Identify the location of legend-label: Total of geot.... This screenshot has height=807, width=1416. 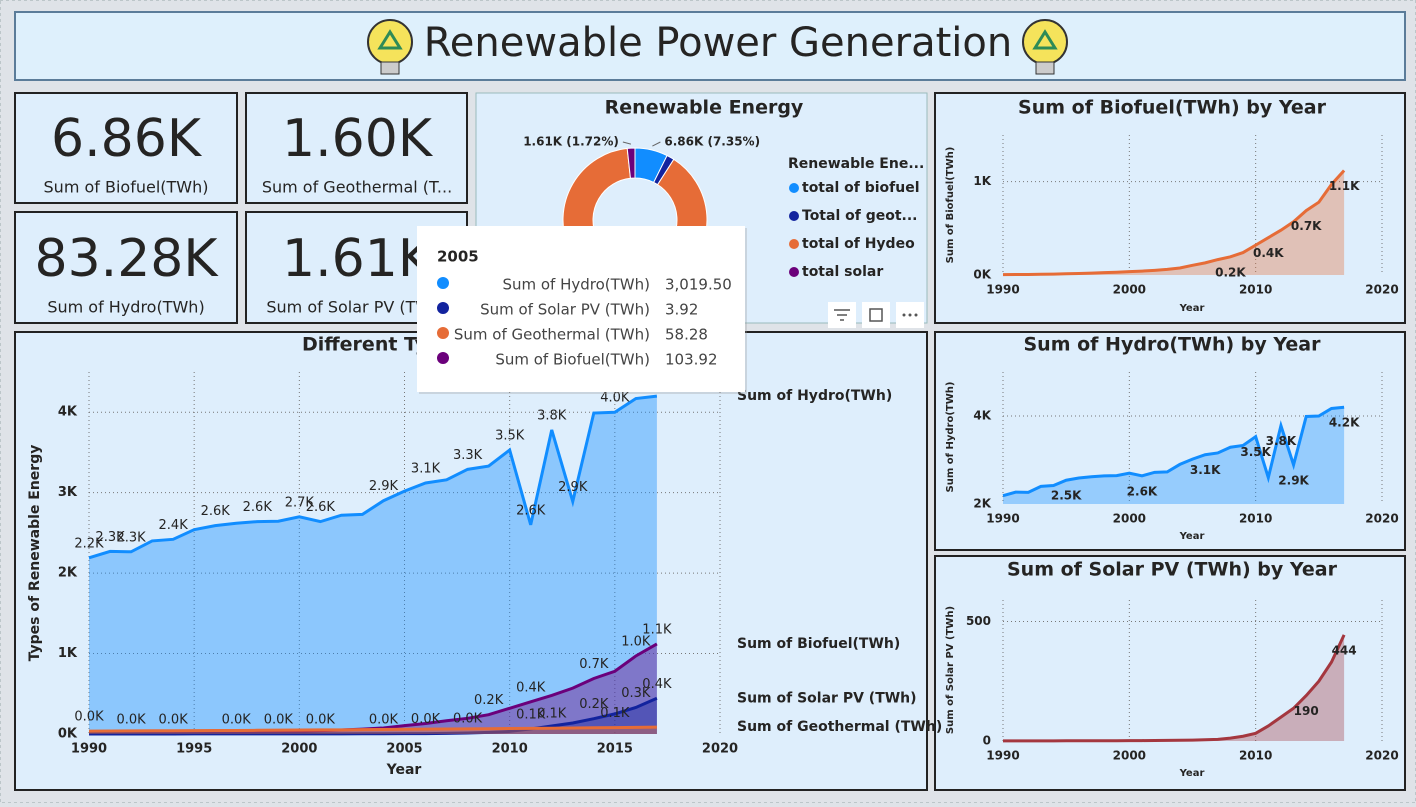
(860, 216).